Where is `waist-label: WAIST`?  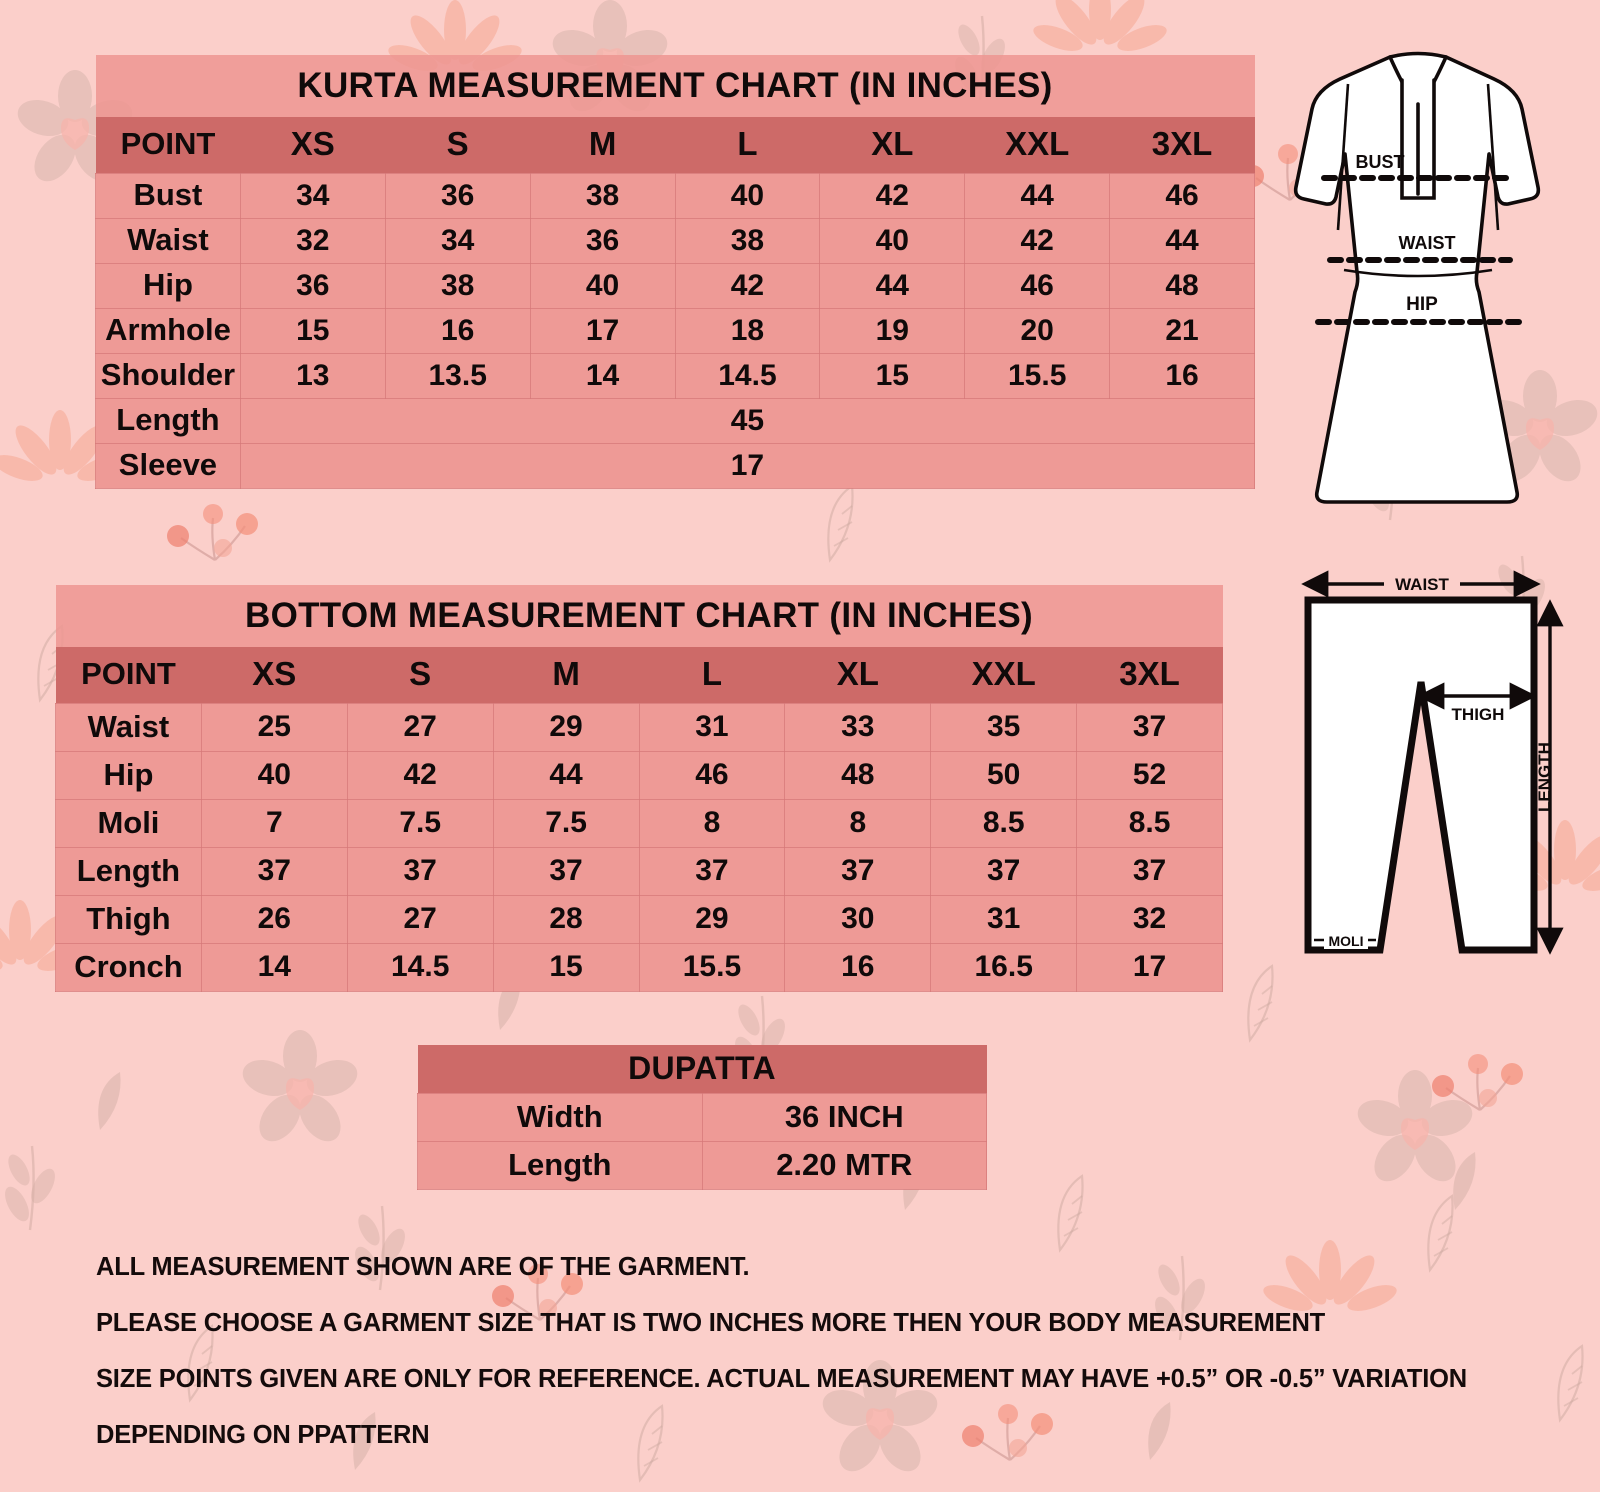
waist-label: WAIST is located at coordinates (1427, 243).